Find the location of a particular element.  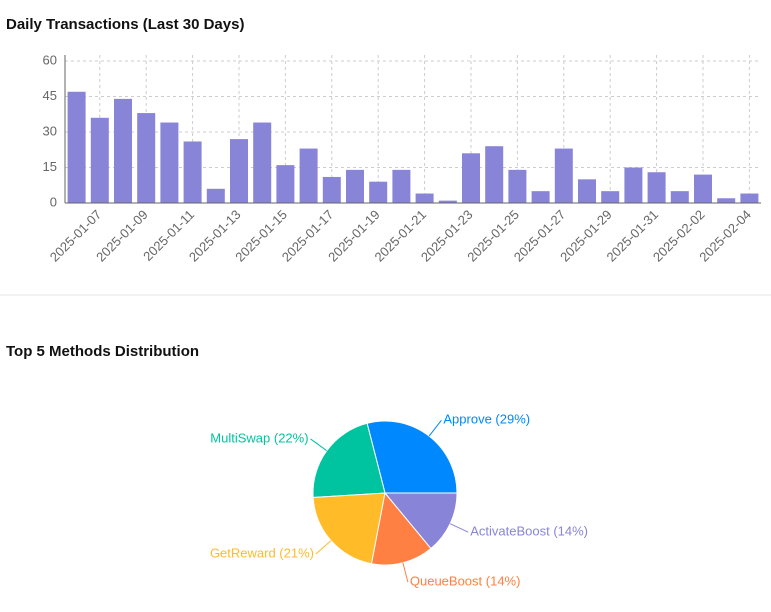

y-tick-label: 0 is located at coordinates (53, 201).